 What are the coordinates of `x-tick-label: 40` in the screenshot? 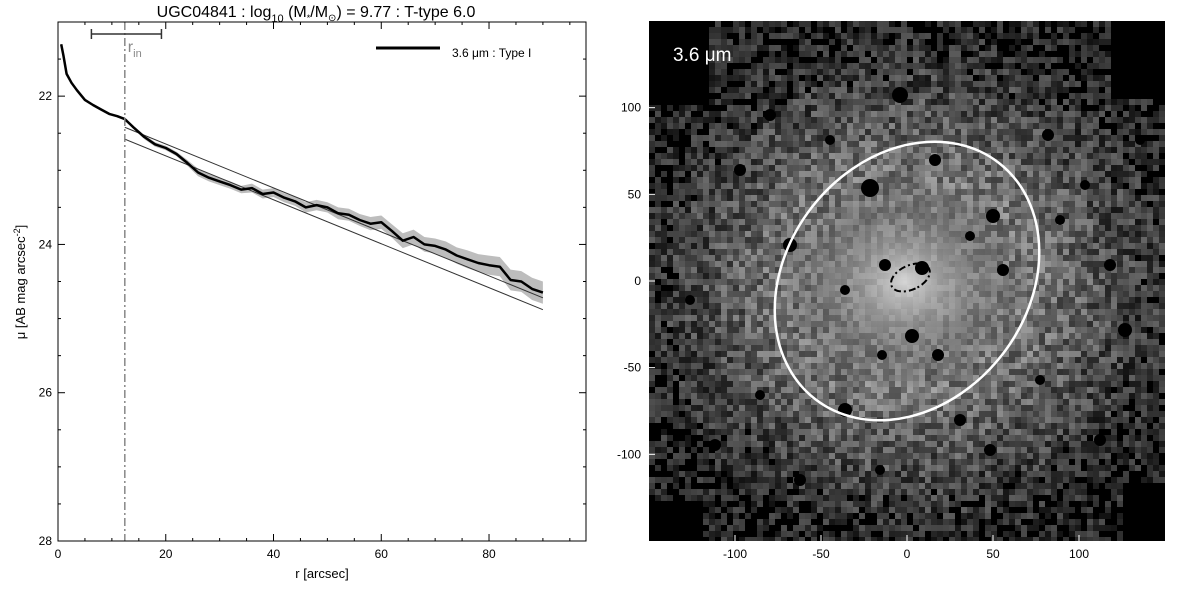 It's located at (274, 554).